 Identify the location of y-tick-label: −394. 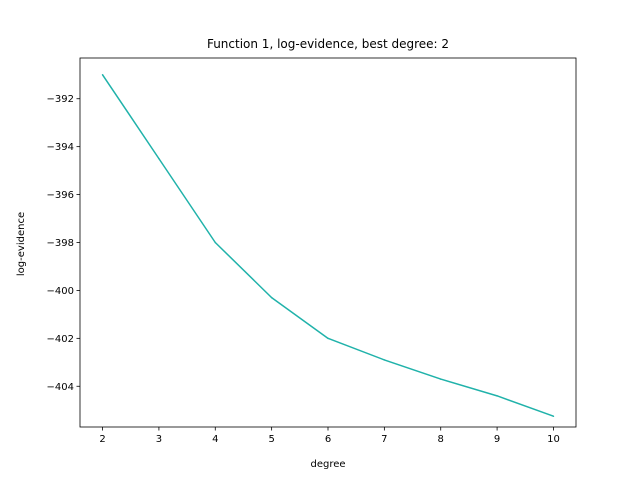
(60, 147).